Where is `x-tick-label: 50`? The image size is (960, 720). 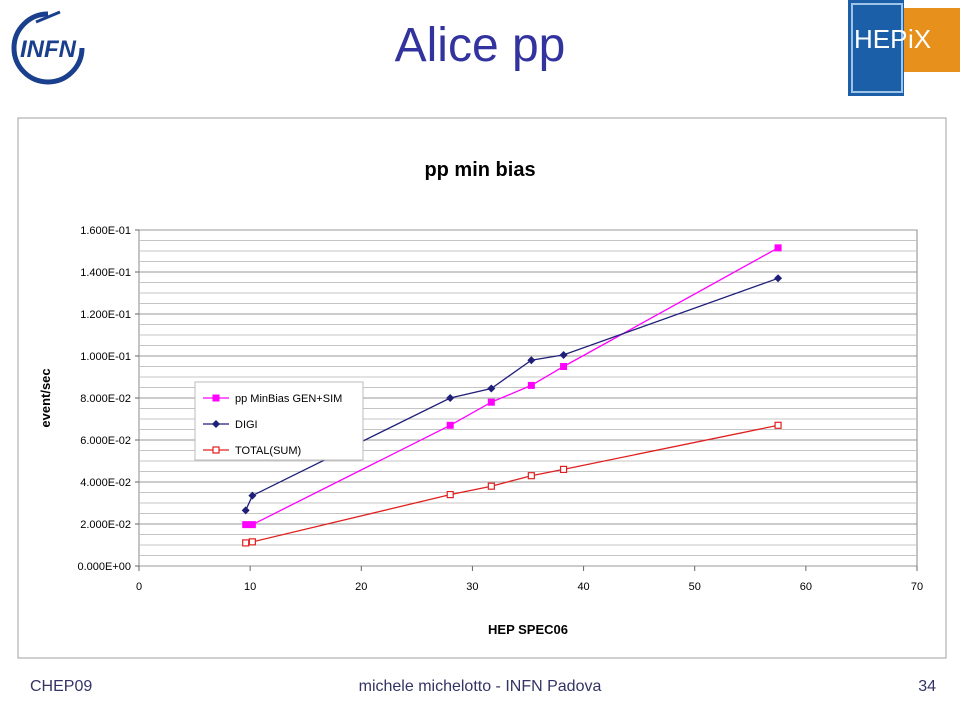 x-tick-label: 50 is located at coordinates (695, 587).